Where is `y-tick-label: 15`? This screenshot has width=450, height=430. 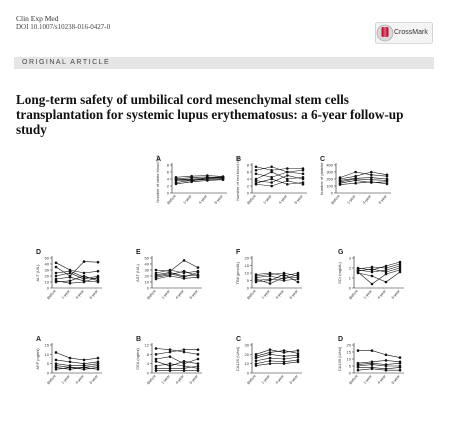 y-tick-label: 15 is located at coordinates (47, 345).